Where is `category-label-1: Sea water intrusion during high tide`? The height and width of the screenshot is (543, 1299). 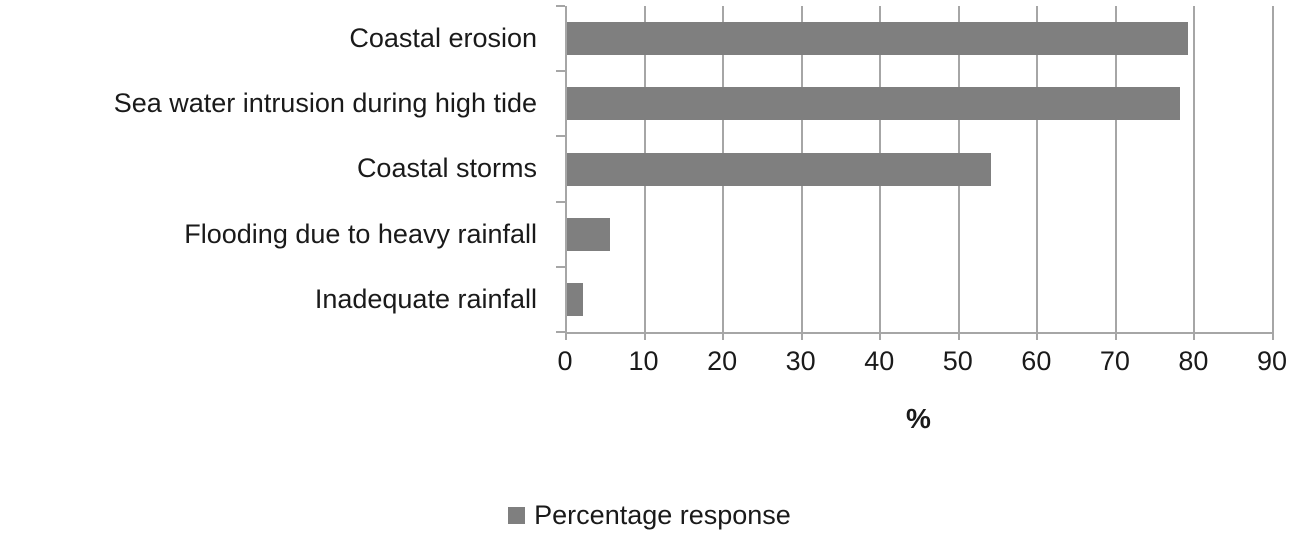 category-label-1: Sea water intrusion during high tide is located at coordinates (325, 103).